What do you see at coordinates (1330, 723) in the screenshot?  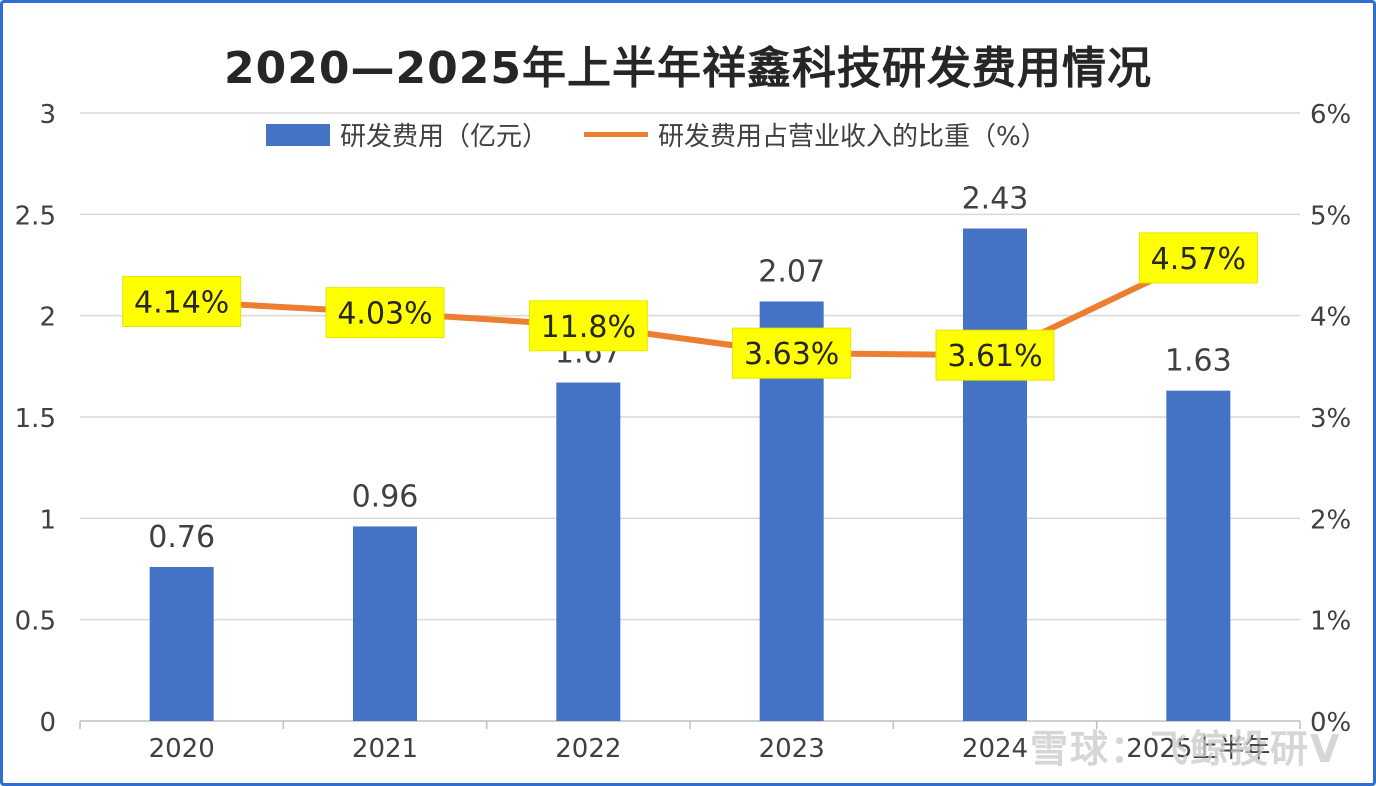 I see `y-right-tick-label: 0%` at bounding box center [1330, 723].